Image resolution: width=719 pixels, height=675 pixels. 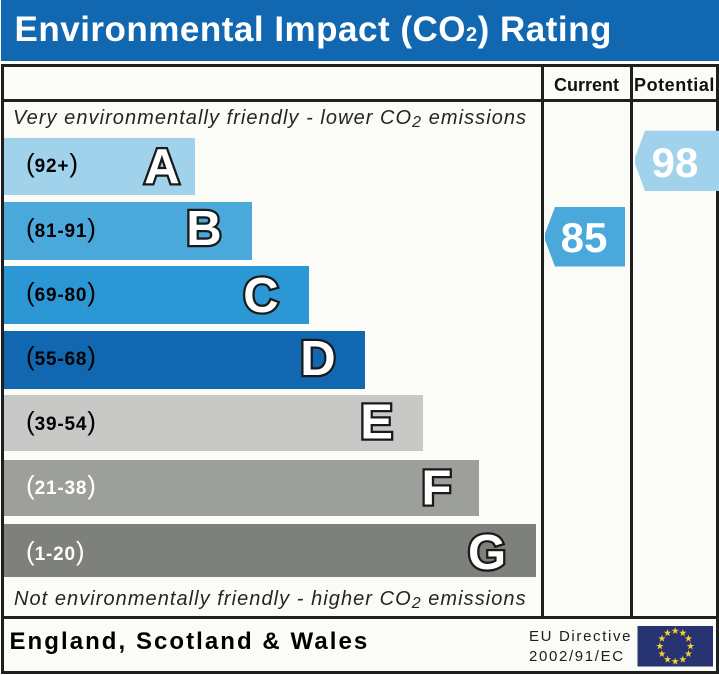 I want to click on svg-text: E, so click(x=376, y=423).